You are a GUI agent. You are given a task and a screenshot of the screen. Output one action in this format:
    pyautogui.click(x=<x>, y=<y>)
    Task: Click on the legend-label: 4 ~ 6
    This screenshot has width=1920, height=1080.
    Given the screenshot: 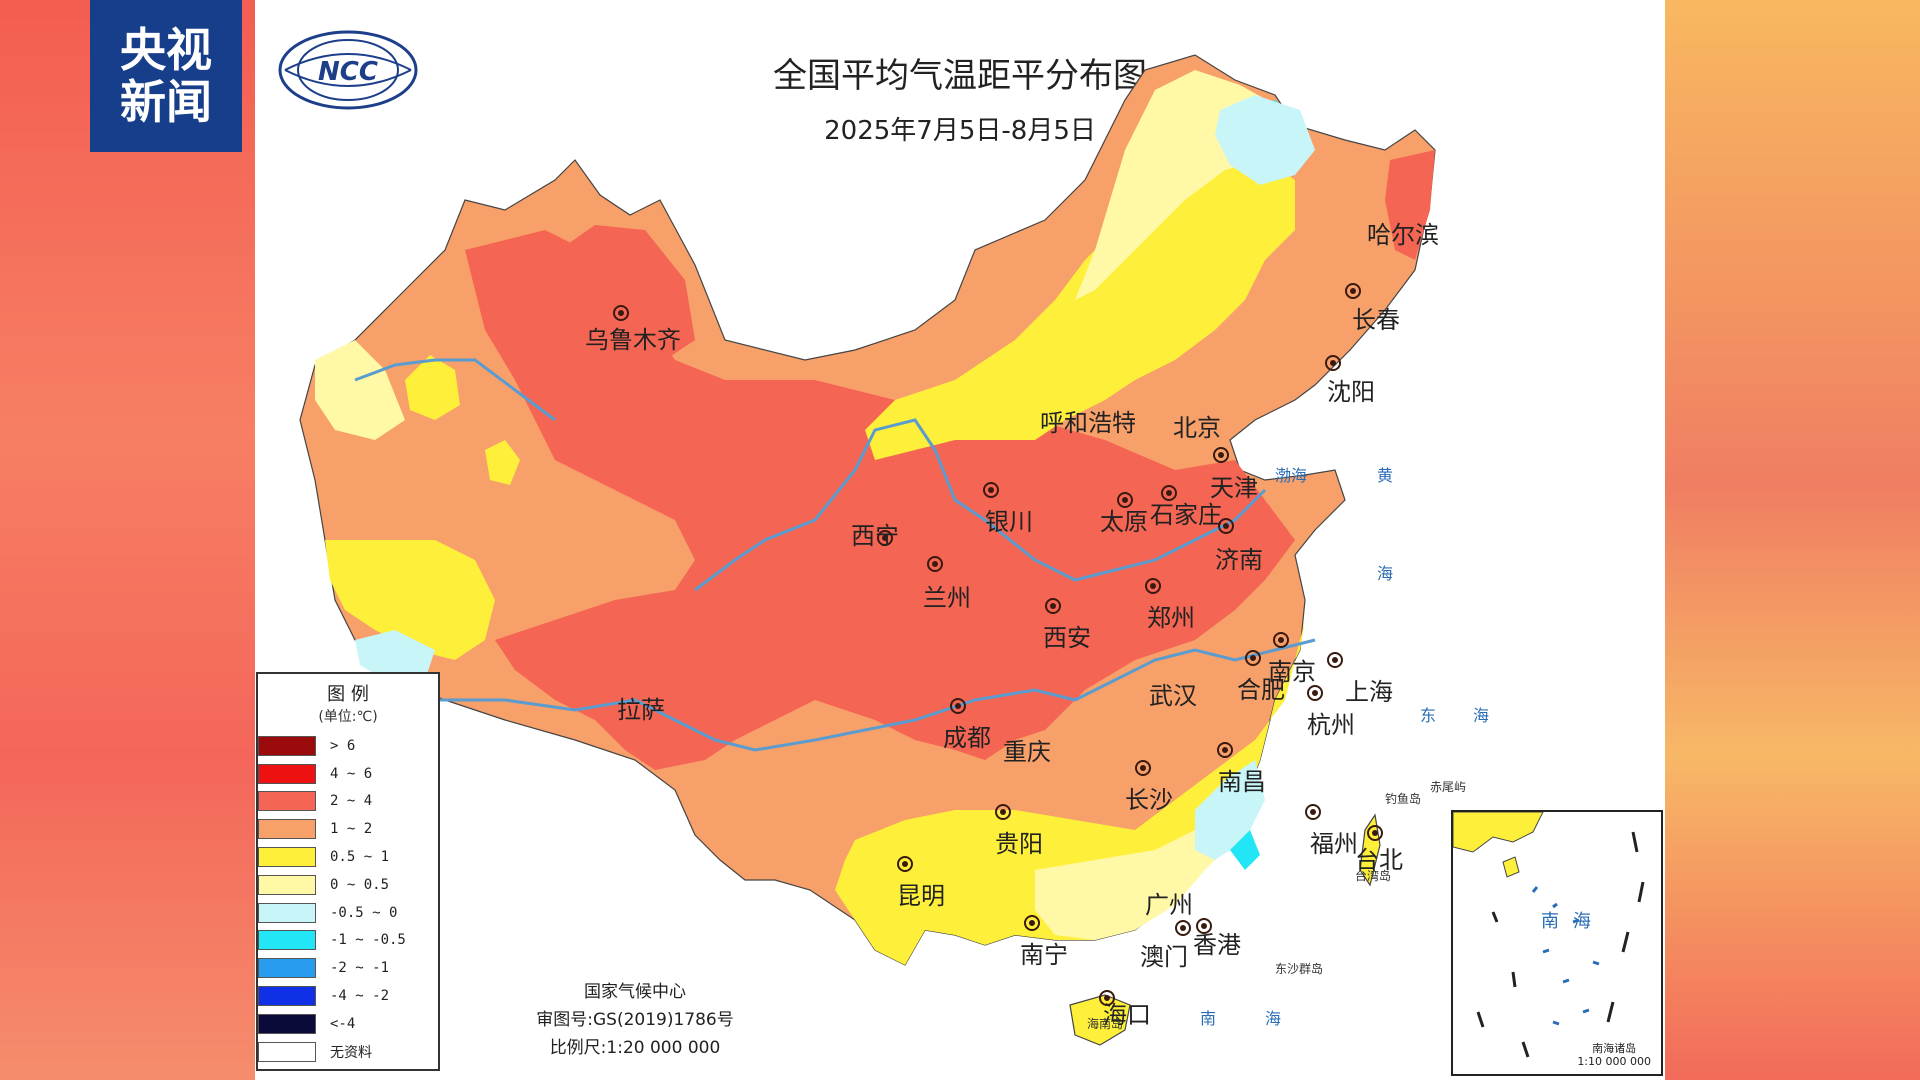 What is the action you would take?
    pyautogui.click(x=351, y=773)
    